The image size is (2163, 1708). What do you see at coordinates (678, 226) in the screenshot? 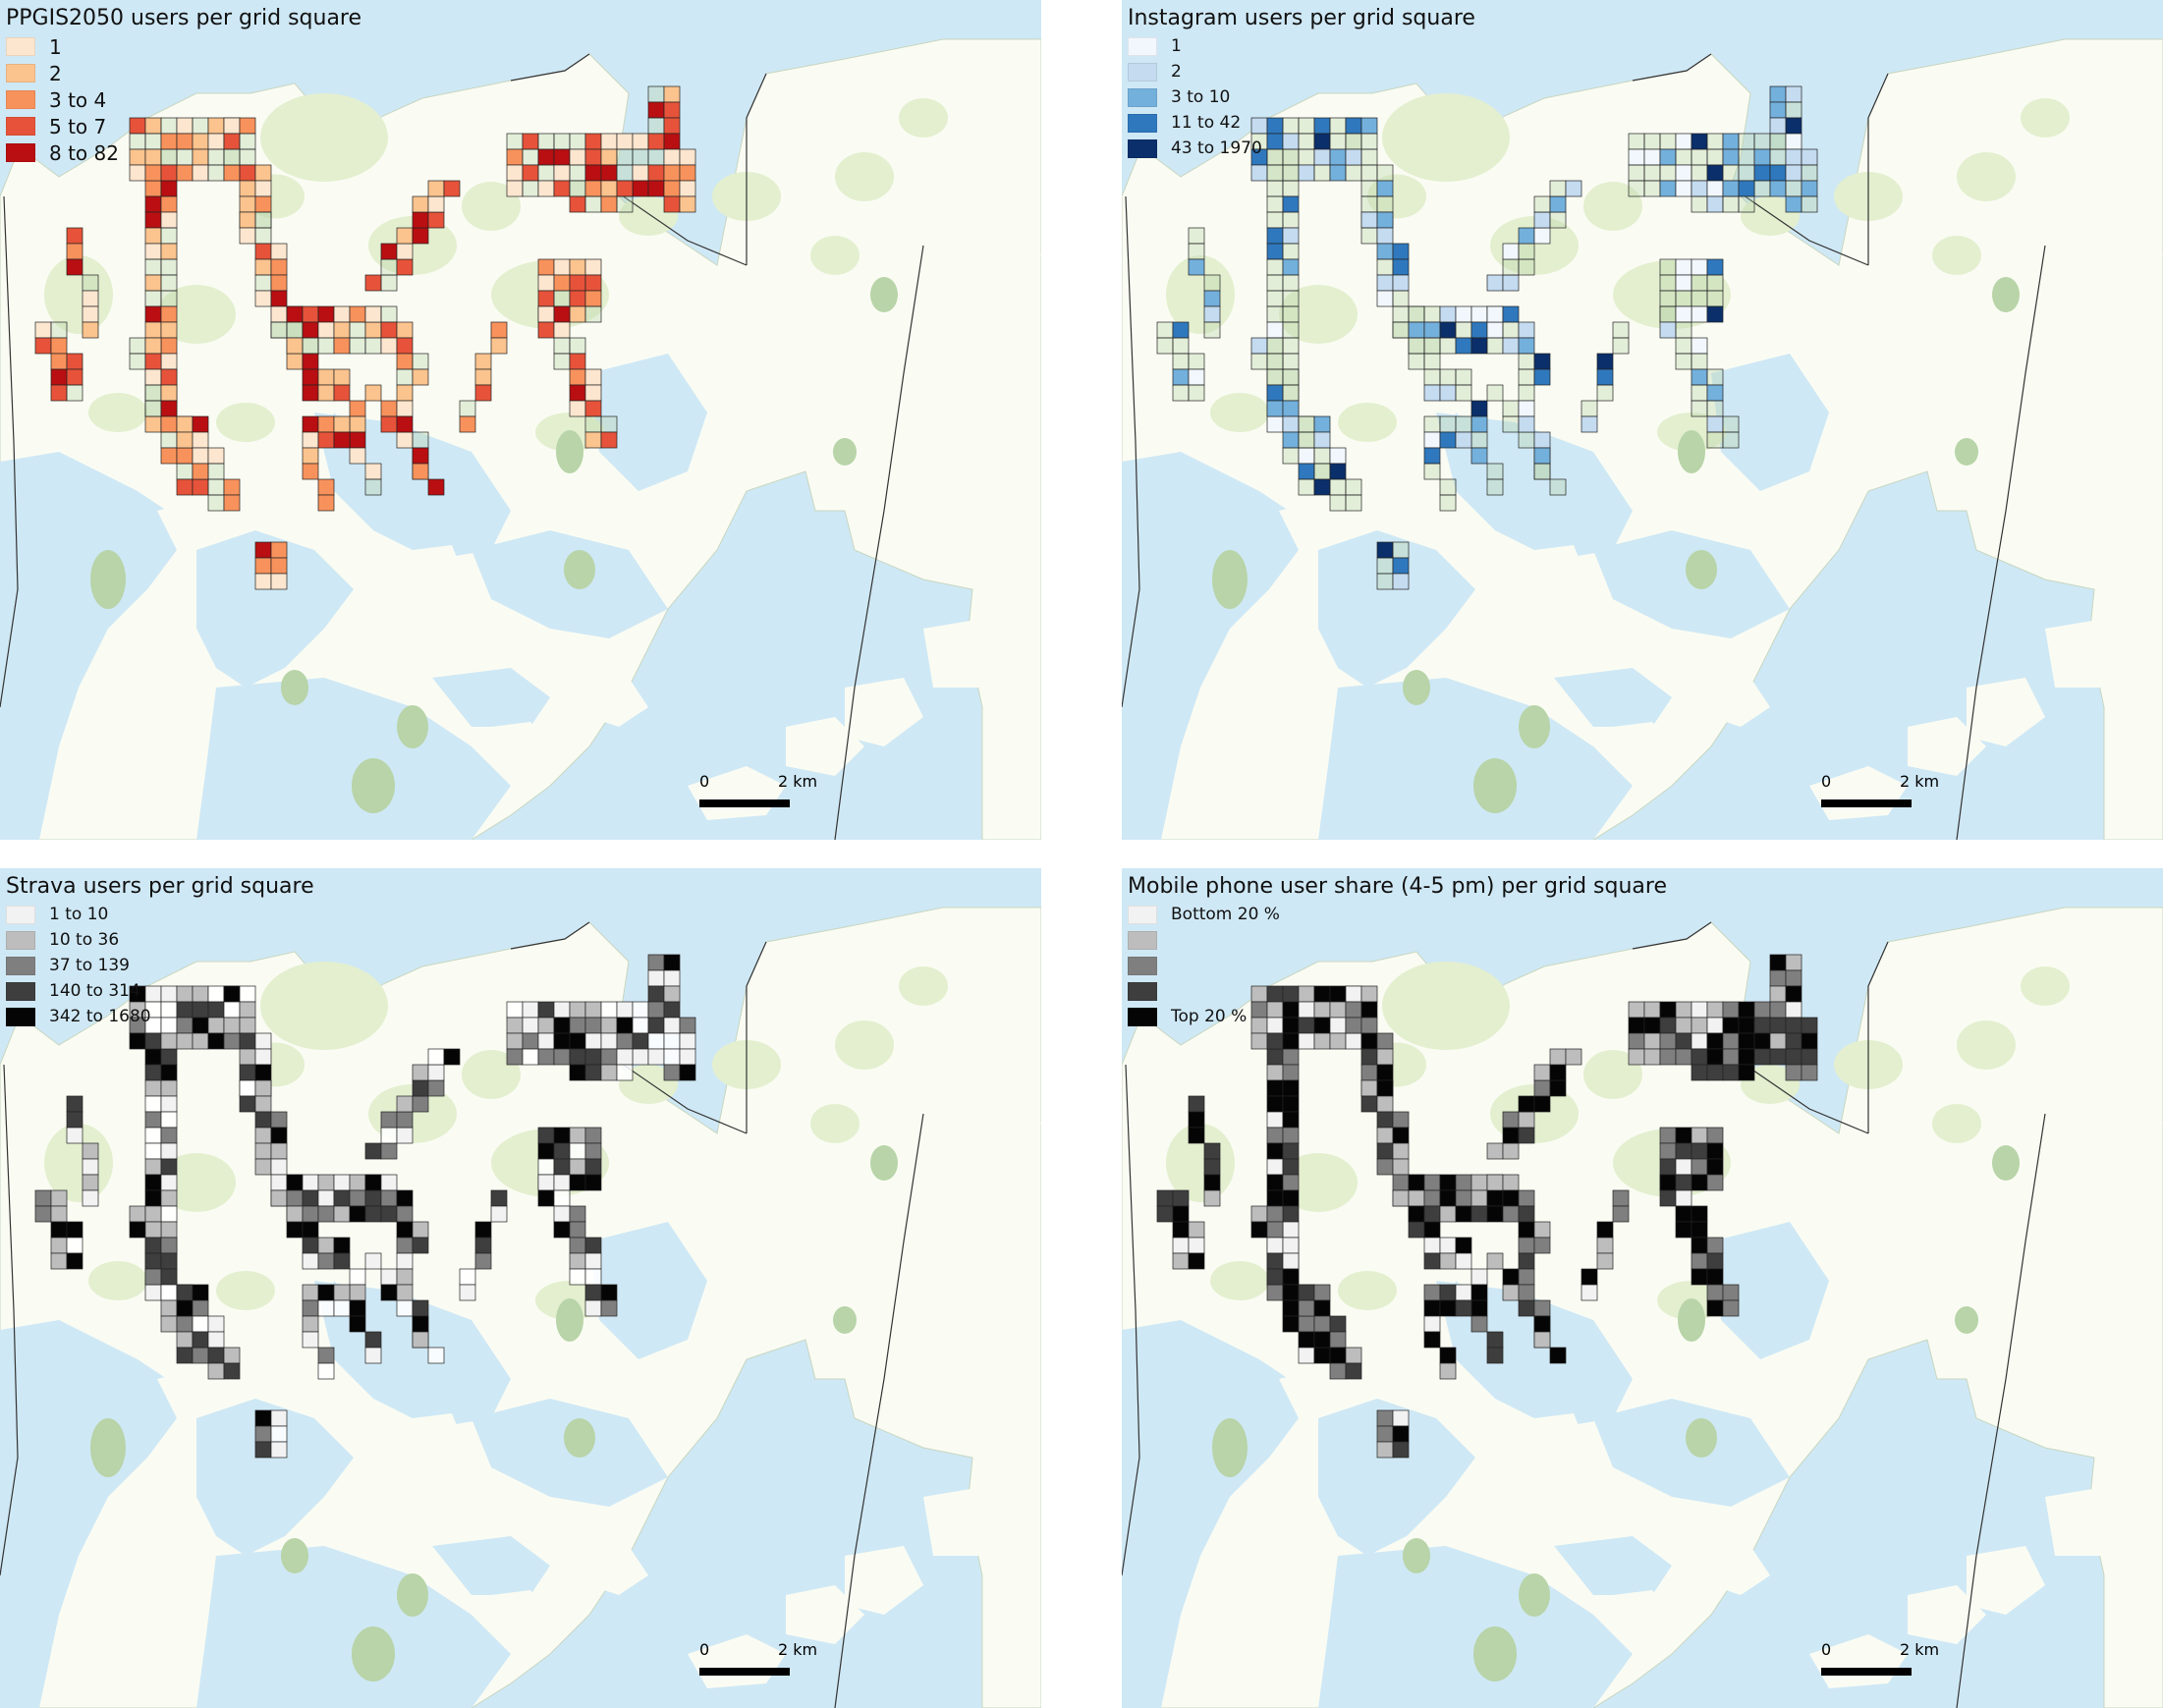
I see `municipal-boundary` at bounding box center [678, 226].